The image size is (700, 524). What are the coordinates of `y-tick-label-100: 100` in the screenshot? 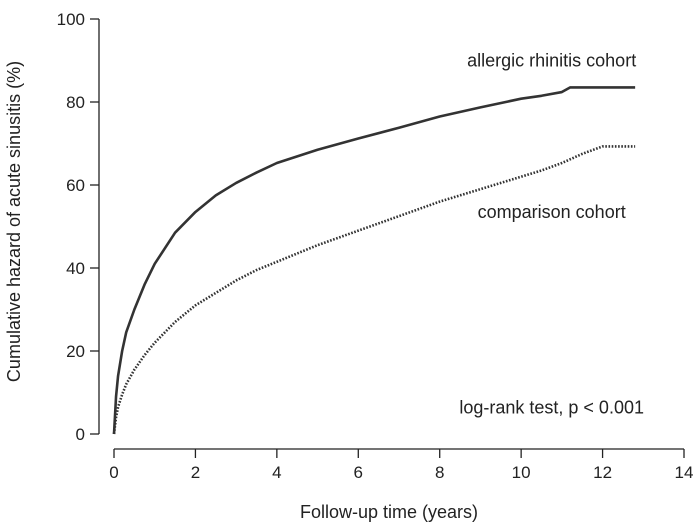 It's located at (71, 19).